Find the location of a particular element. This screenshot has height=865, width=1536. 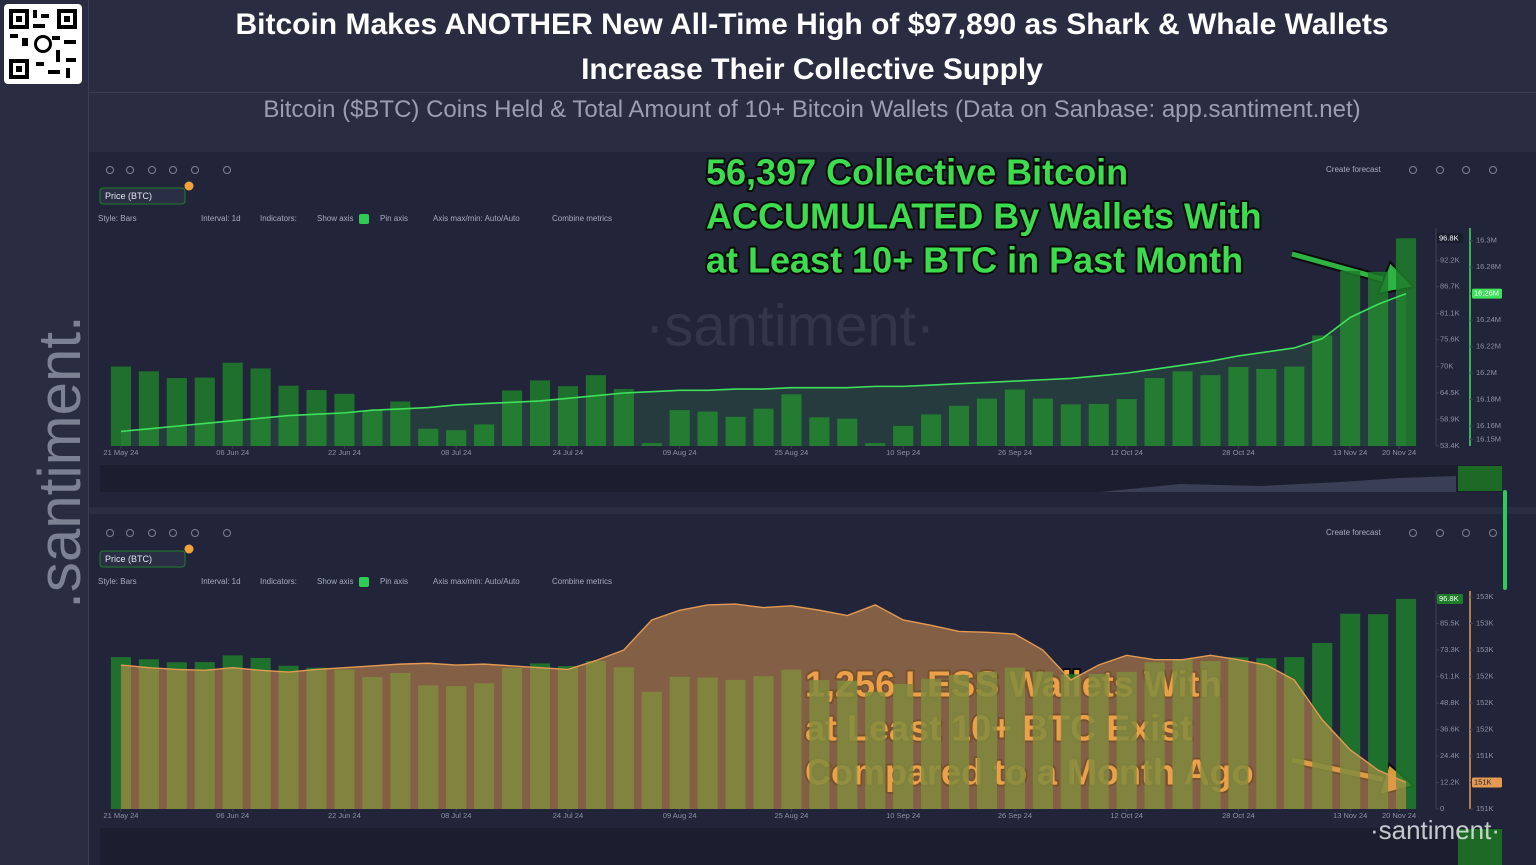

y2-tick-label: 16.3M is located at coordinates (1486, 240).